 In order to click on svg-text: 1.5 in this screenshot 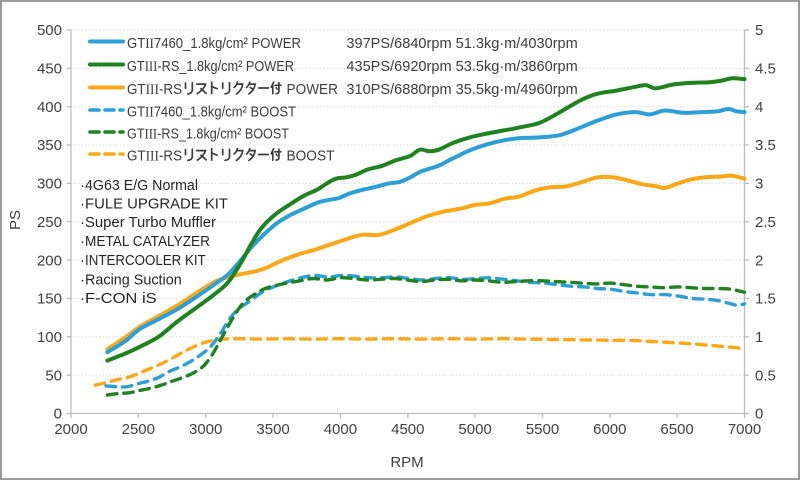, I will do `click(765, 299)`.